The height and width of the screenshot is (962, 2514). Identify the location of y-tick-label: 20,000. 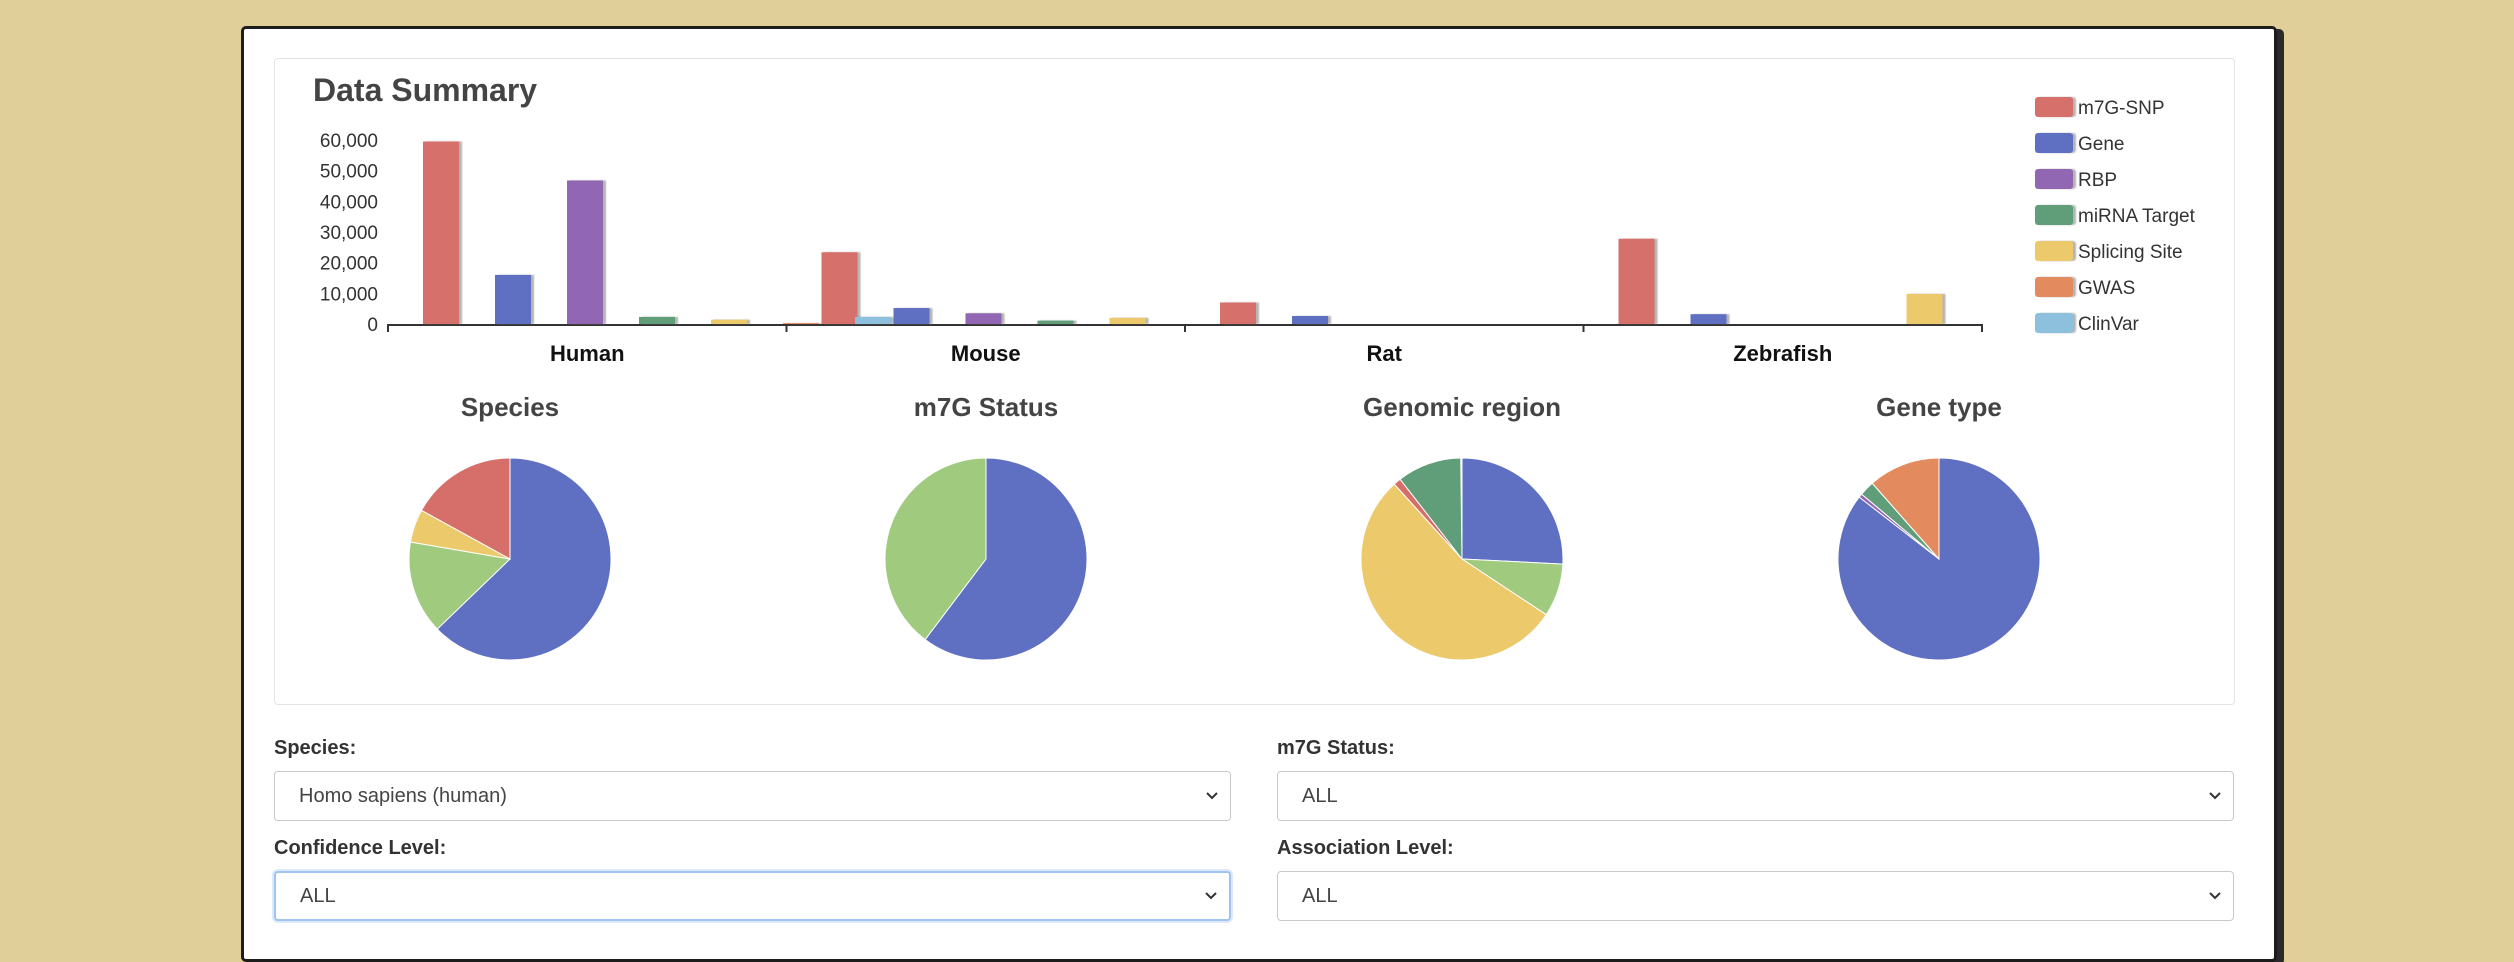
(349, 264).